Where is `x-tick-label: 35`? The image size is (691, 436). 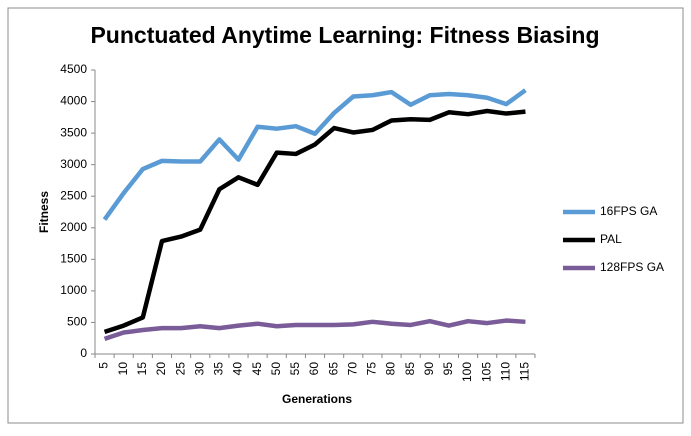 x-tick-label: 35 is located at coordinates (219, 369).